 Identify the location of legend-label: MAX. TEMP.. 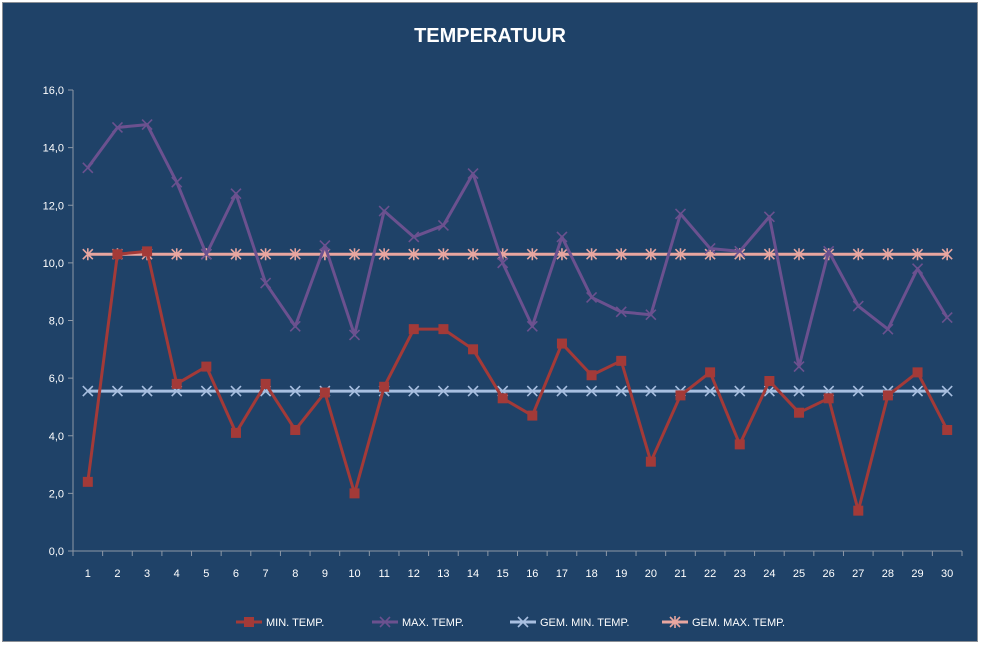
(433, 623).